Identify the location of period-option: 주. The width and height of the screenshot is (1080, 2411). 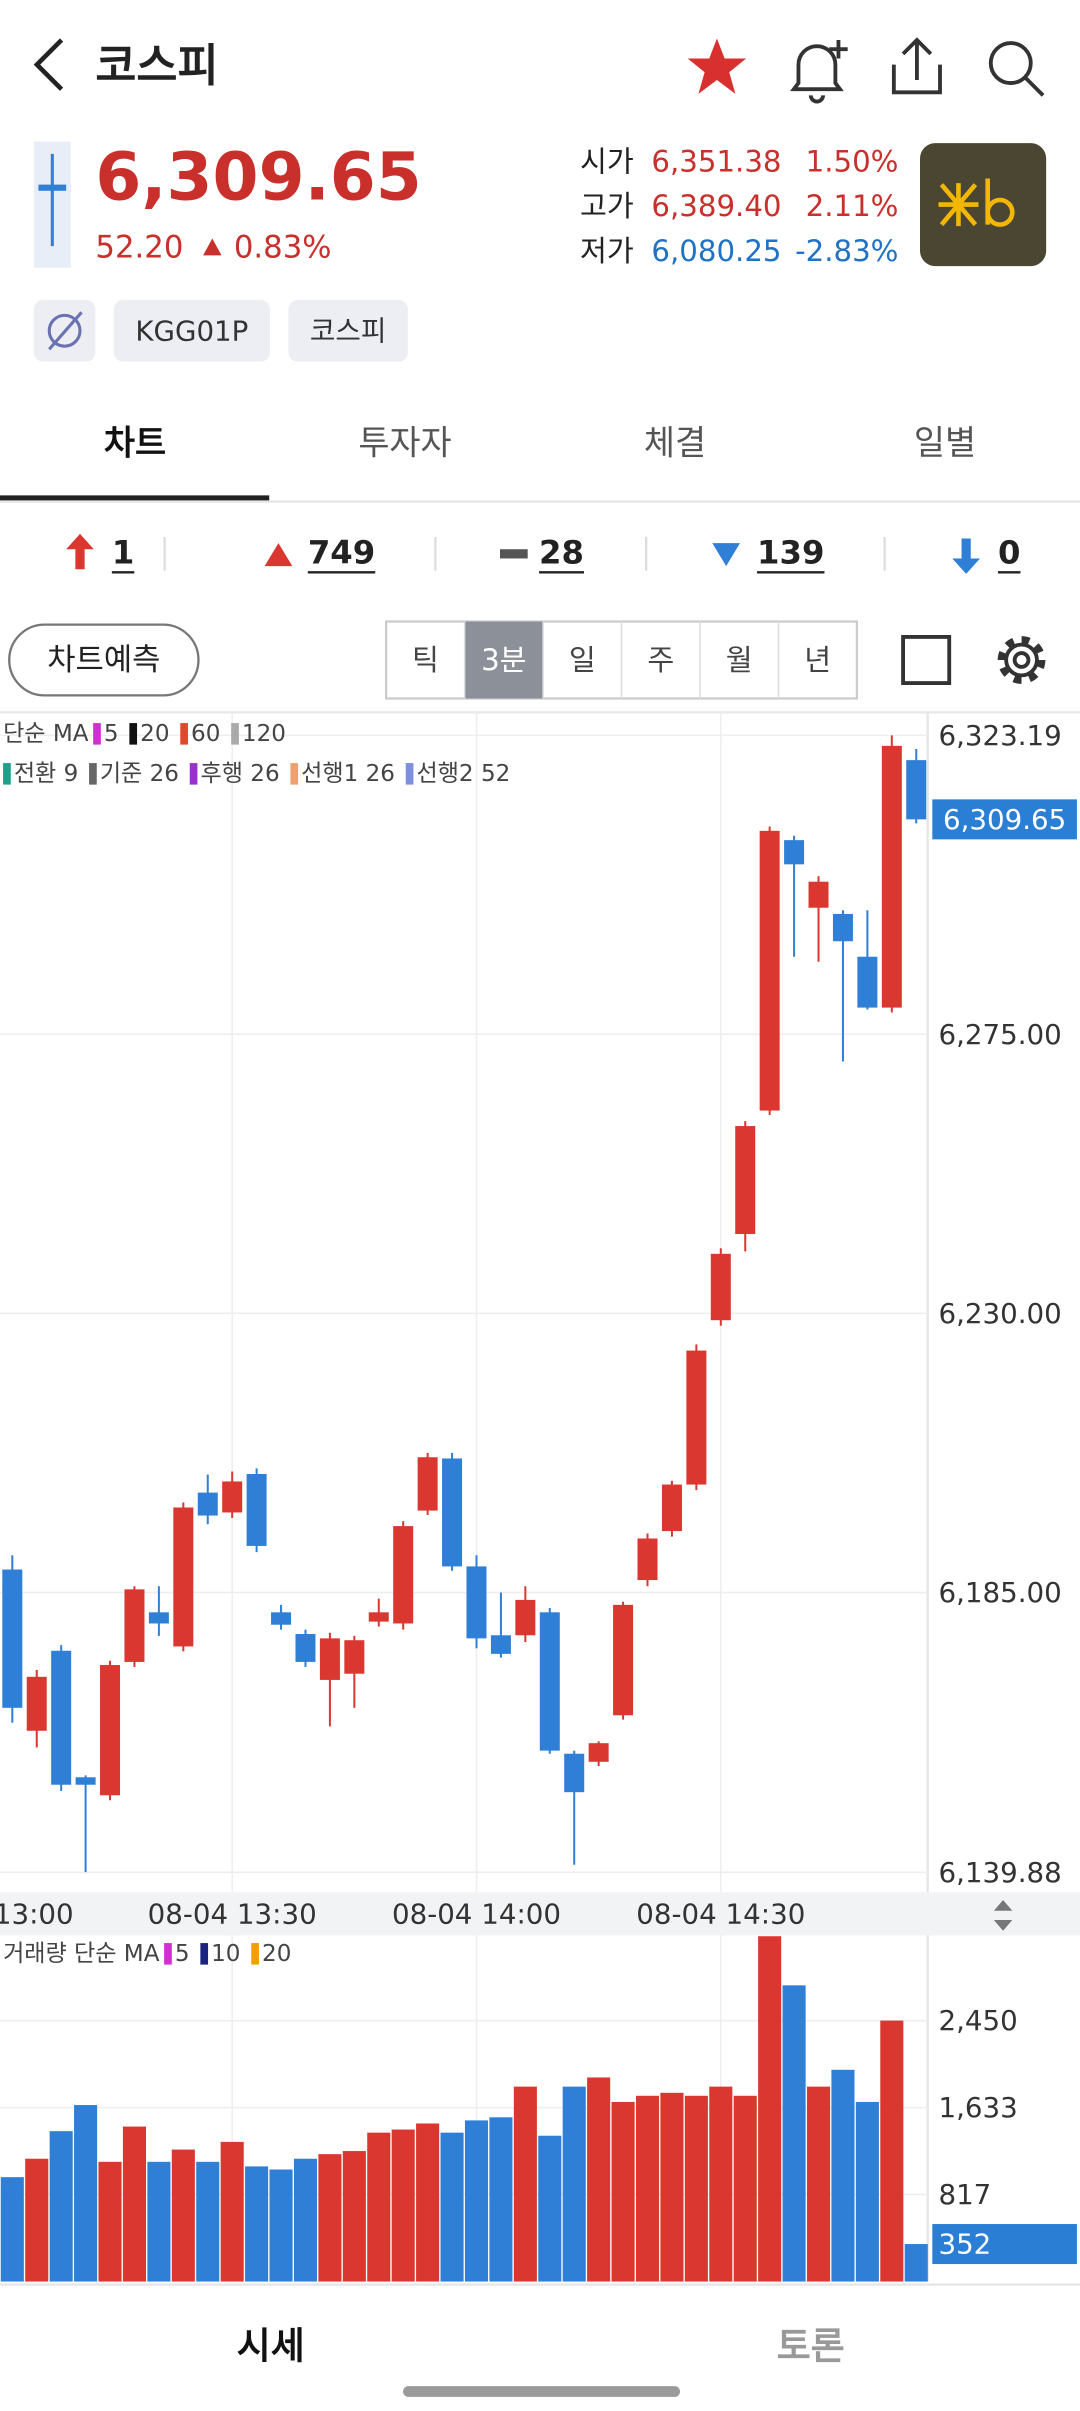
(660, 660).